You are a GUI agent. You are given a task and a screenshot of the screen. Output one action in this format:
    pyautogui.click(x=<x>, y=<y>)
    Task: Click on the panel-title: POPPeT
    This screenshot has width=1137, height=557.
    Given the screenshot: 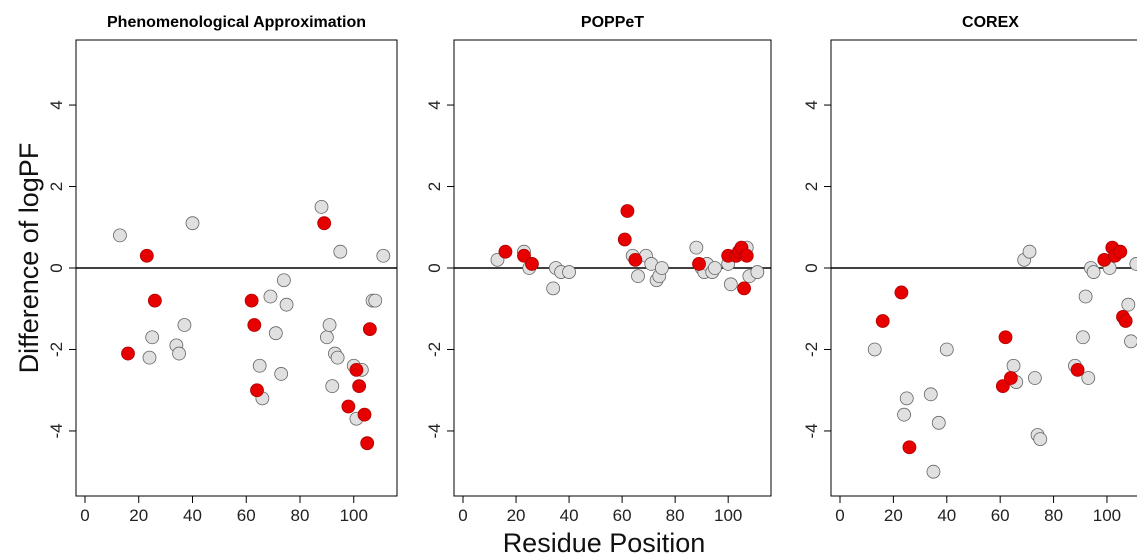 What is the action you would take?
    pyautogui.click(x=612, y=22)
    